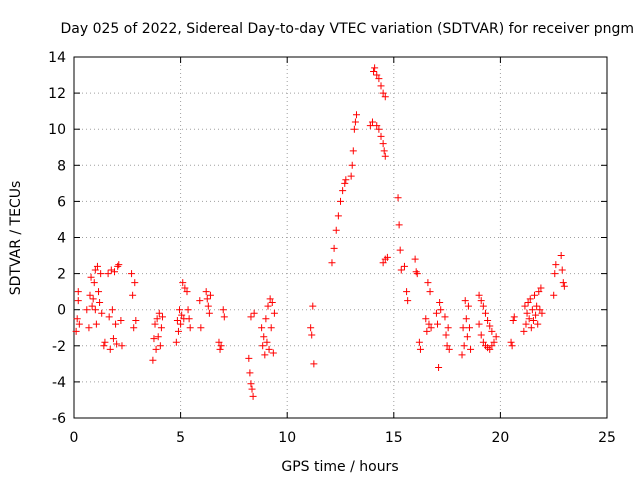 This screenshot has height=480, width=640. Describe the element at coordinates (61, 275) in the screenshot. I see `y-tick-label: 2` at that location.